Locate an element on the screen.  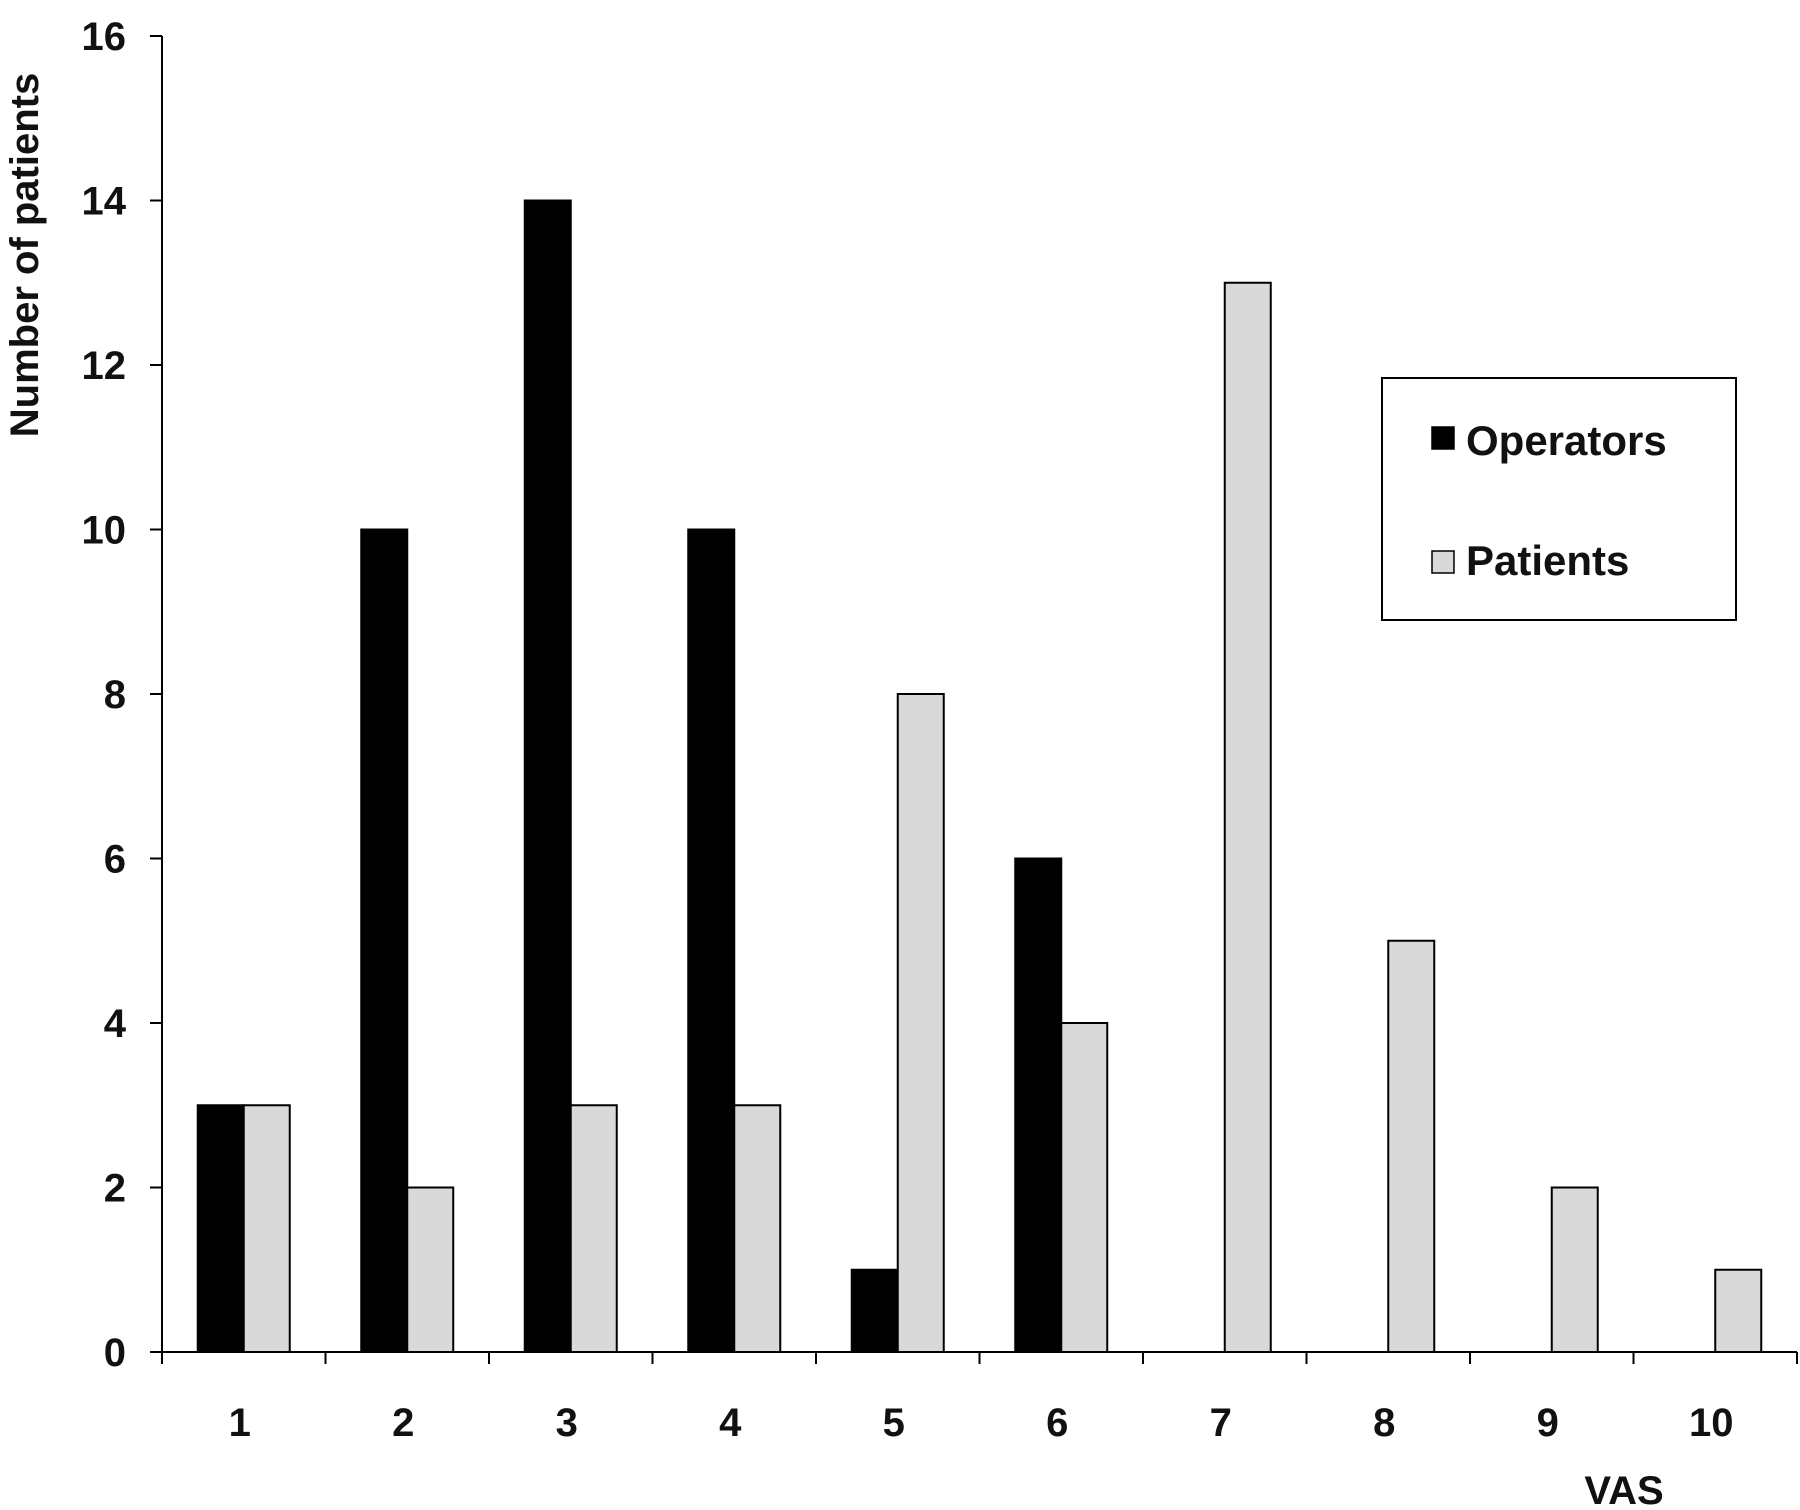
x-tick-label: 2 is located at coordinates (403, 1423).